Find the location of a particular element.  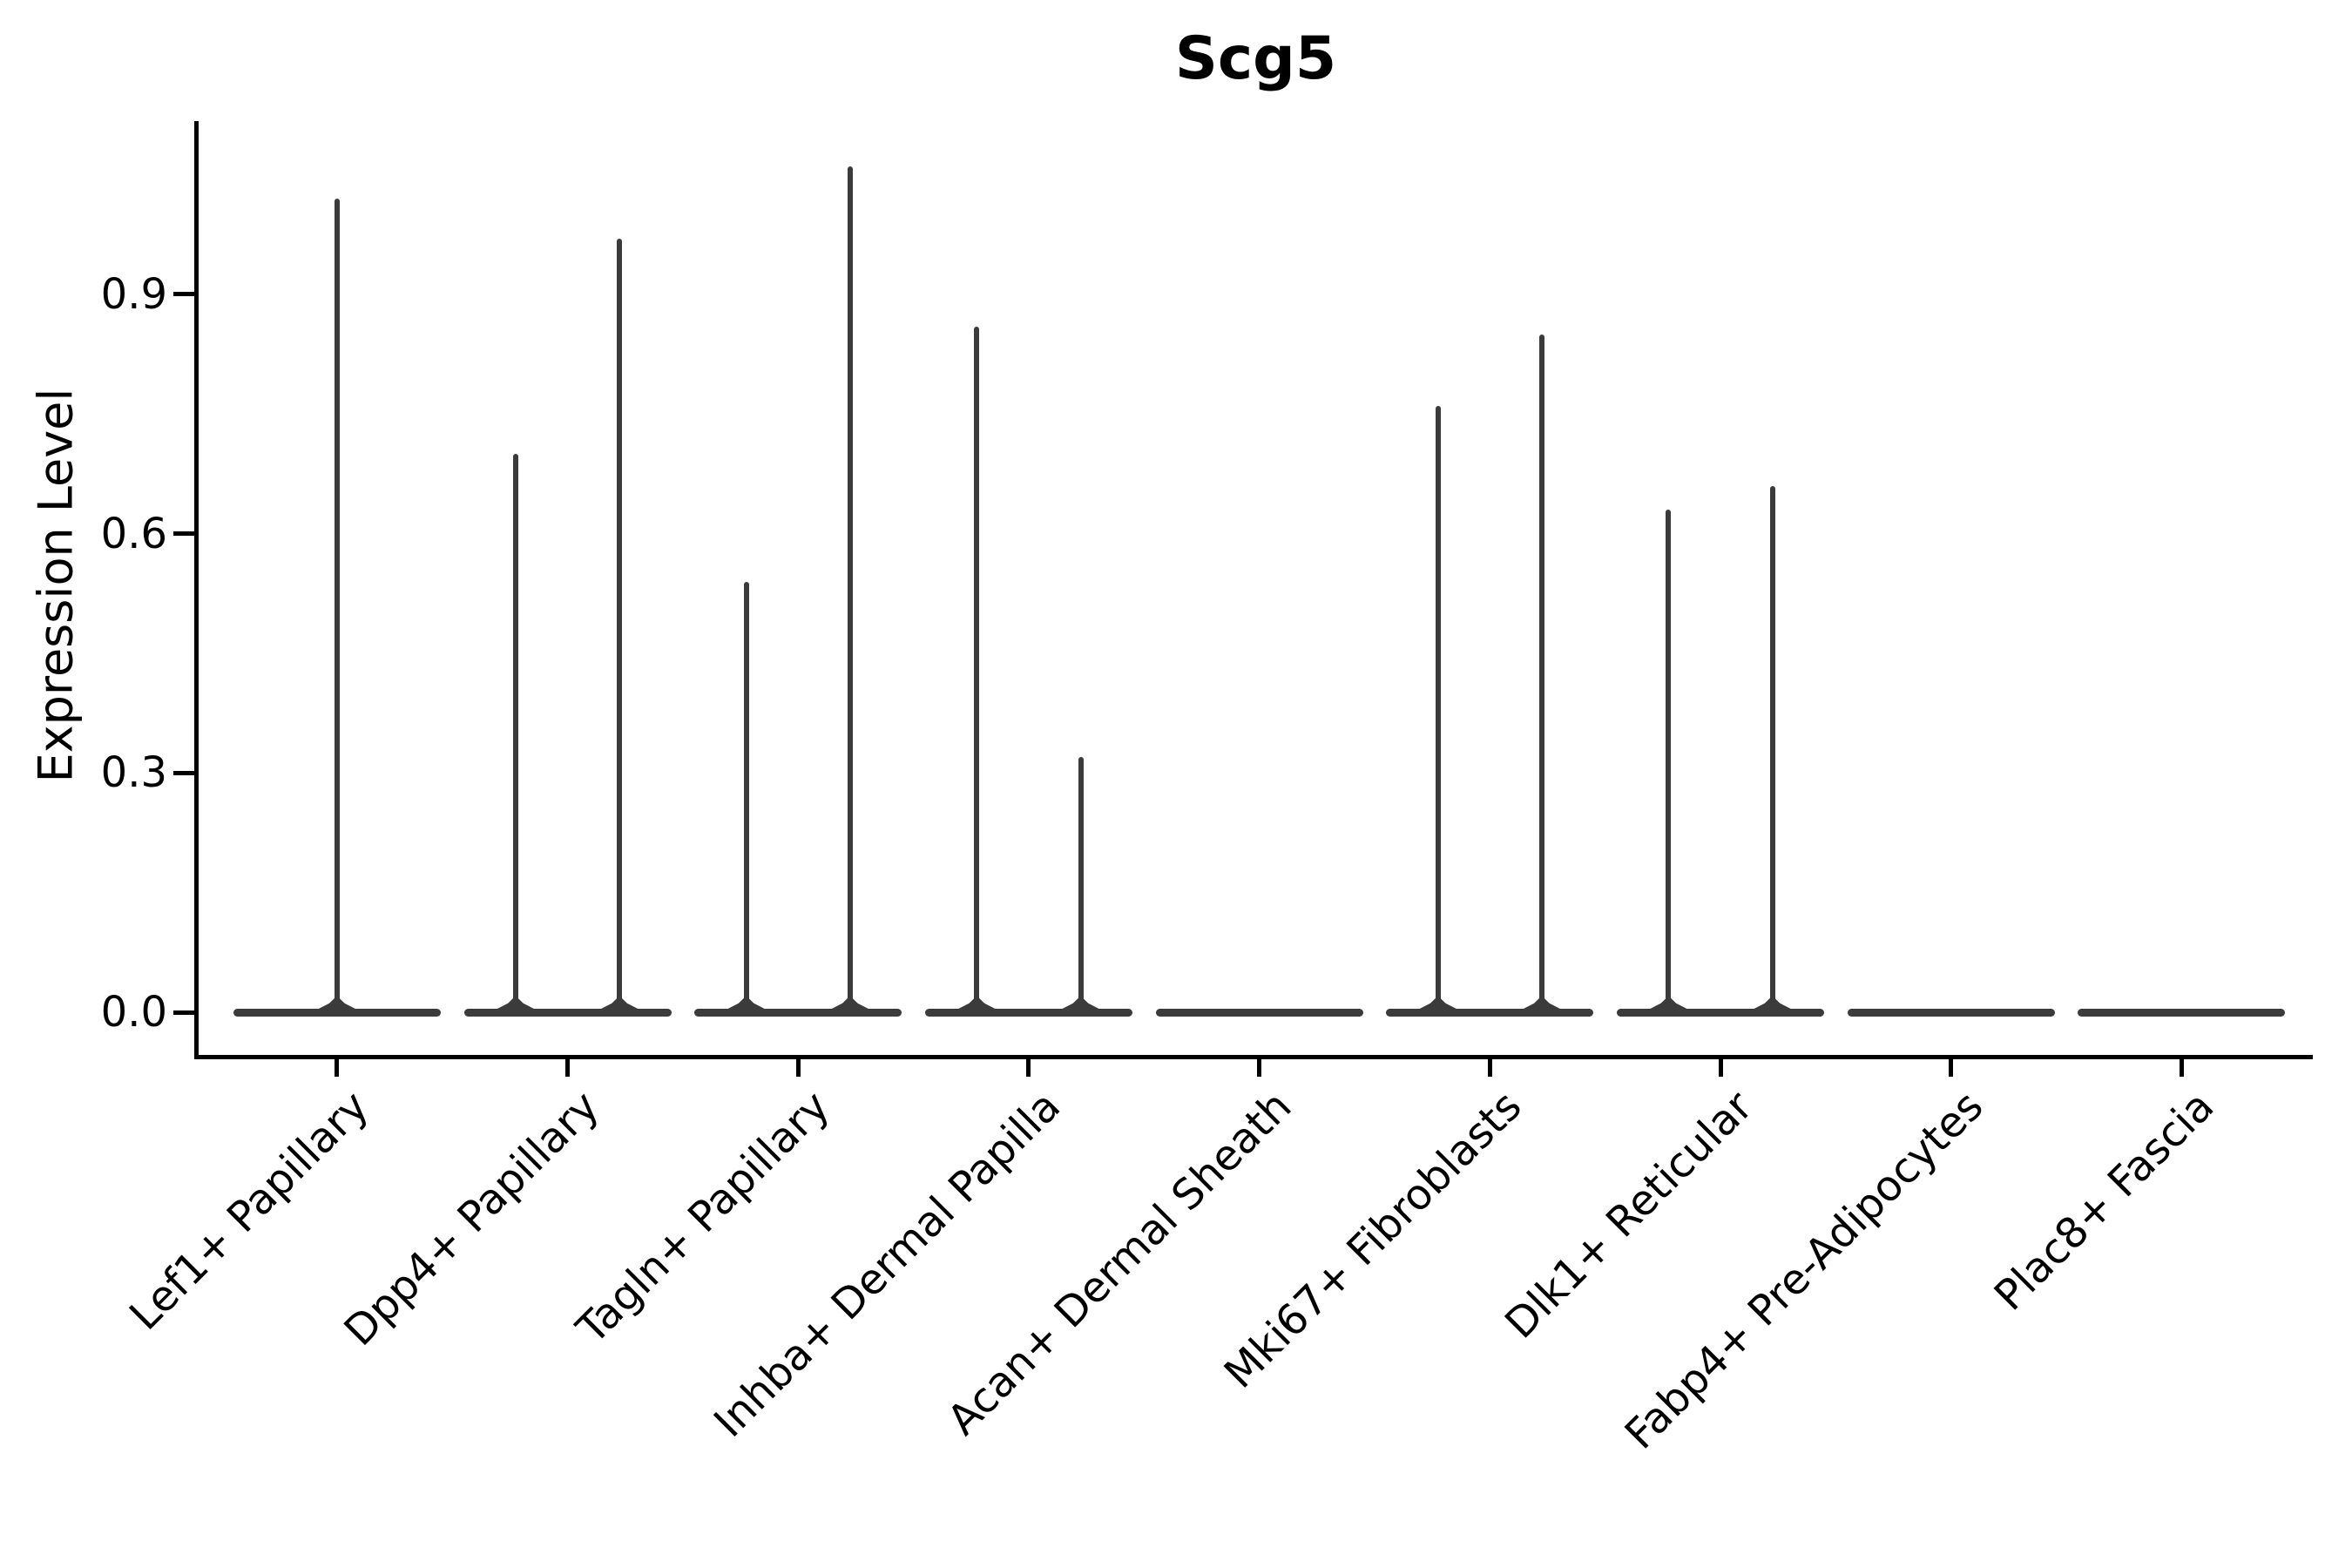

y-axis-label: Expression Level is located at coordinates (56, 585).